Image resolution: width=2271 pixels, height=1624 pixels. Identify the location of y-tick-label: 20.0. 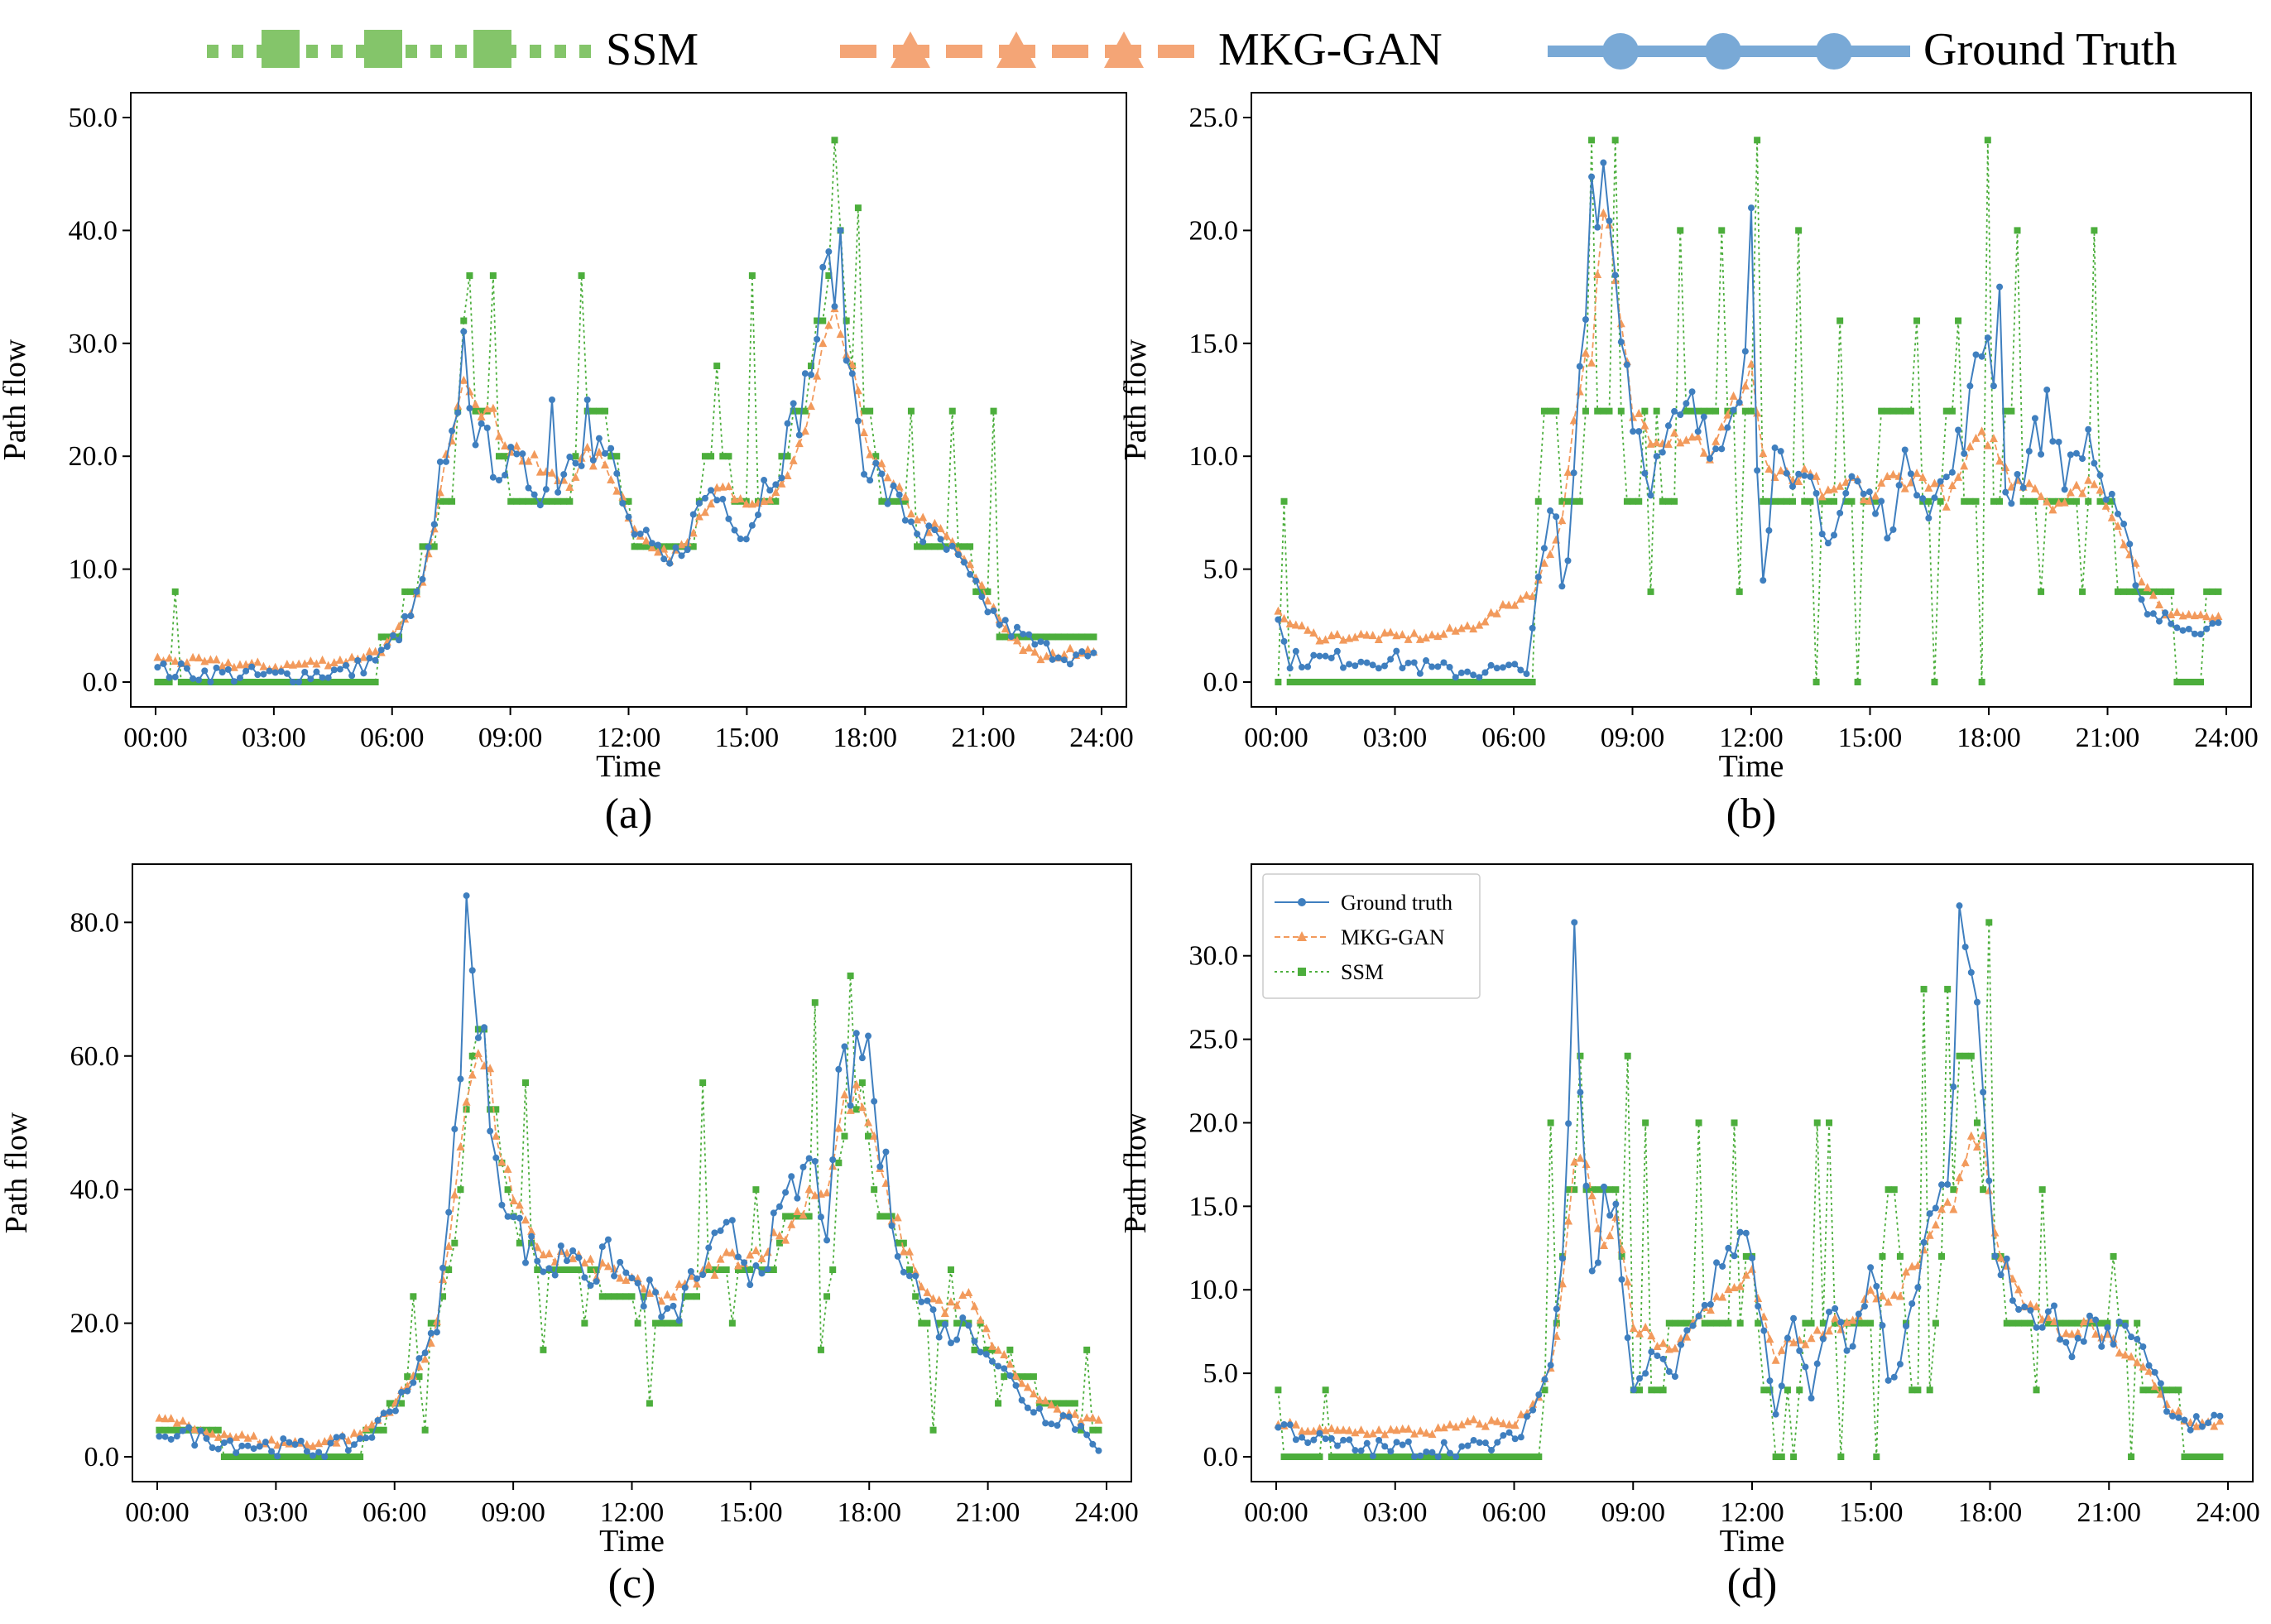
(93, 456).